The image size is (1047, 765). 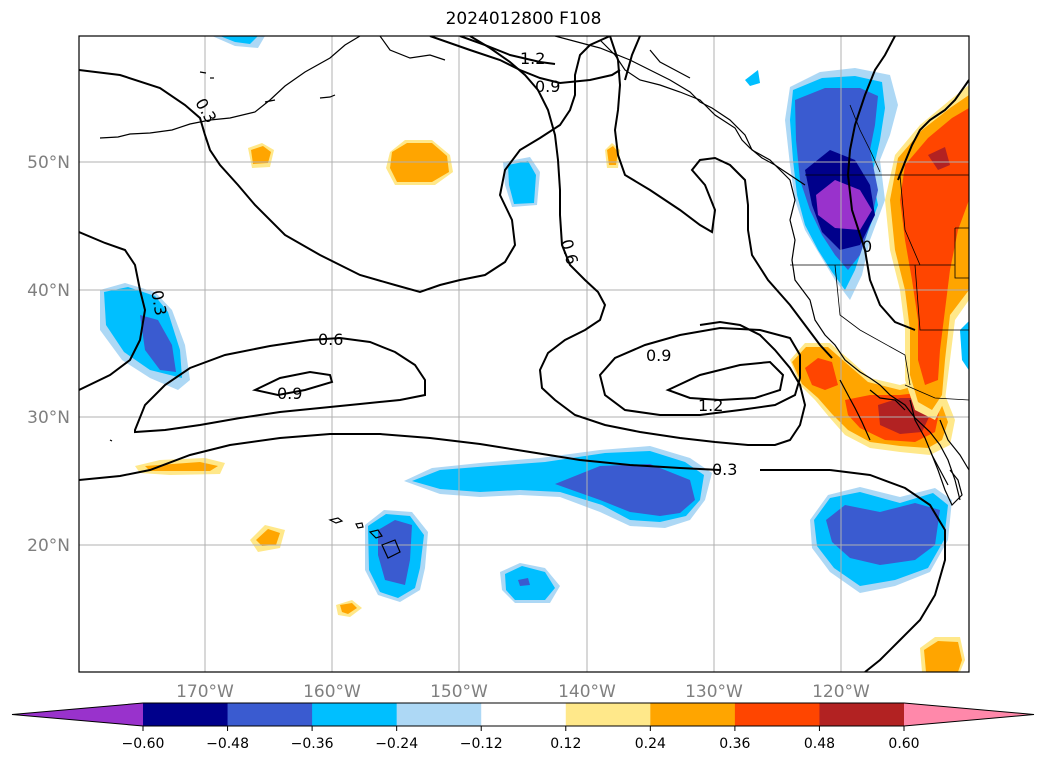 I want to click on contour-label: 0, so click(x=867, y=246).